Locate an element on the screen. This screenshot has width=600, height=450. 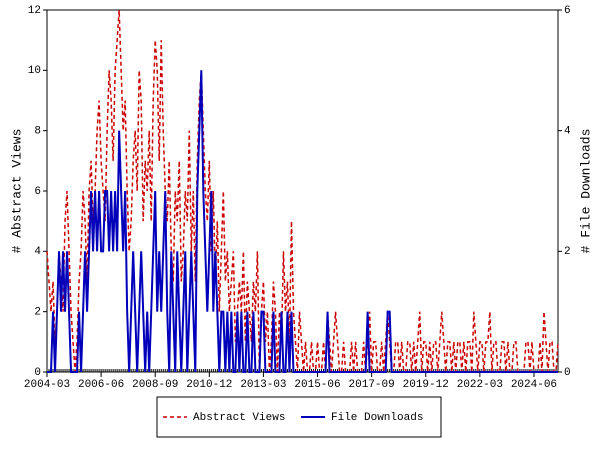
x-tick-label: 2024-06 is located at coordinates (534, 385).